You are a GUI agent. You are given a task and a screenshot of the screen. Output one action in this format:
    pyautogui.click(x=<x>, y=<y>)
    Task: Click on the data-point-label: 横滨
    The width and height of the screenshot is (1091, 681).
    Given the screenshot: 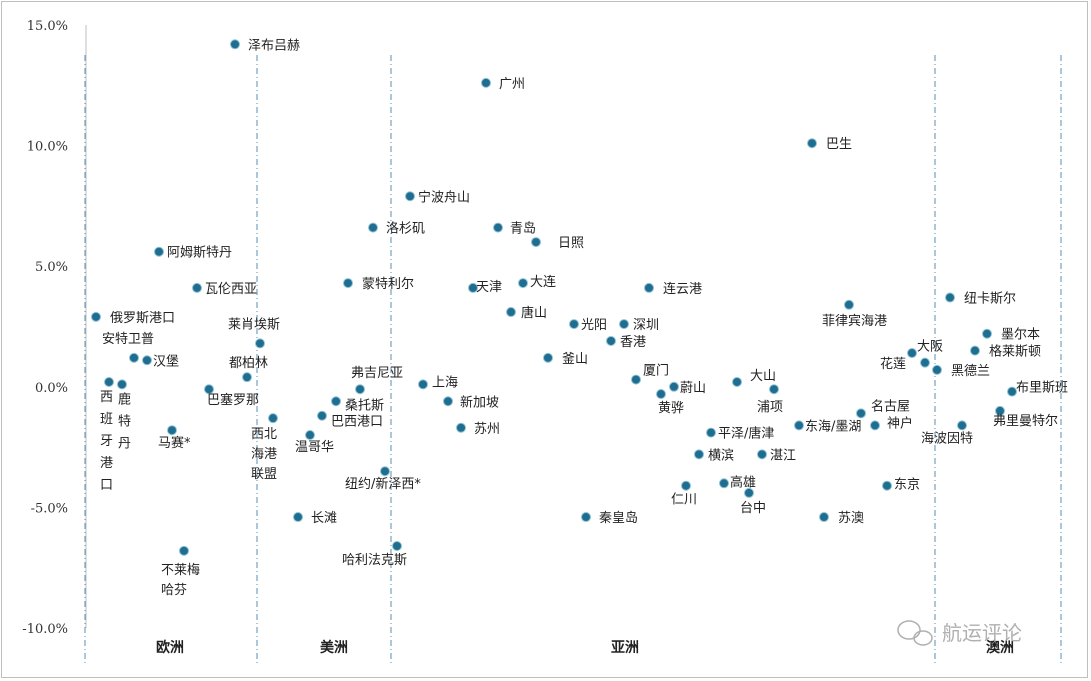 What is the action you would take?
    pyautogui.click(x=721, y=455)
    